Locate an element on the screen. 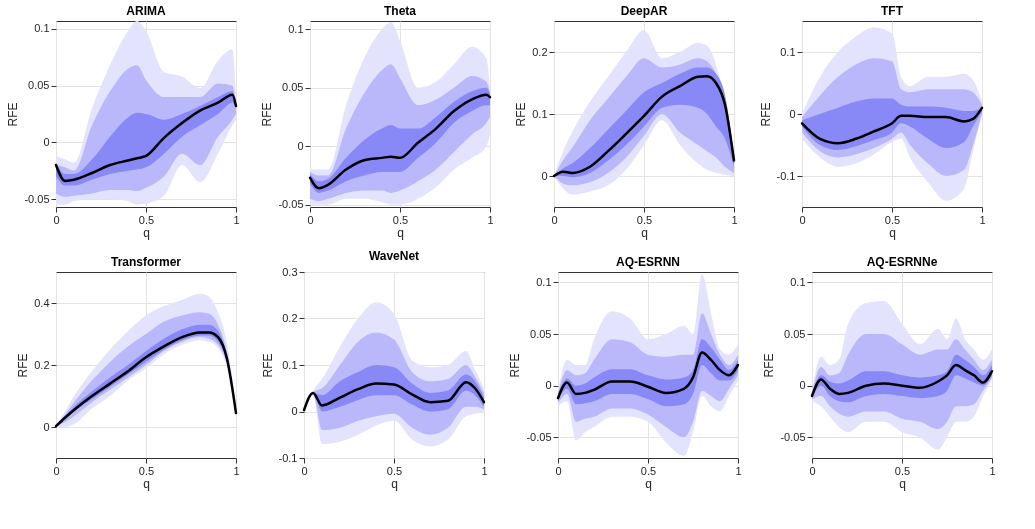 The height and width of the screenshot is (529, 1035). chart-title: AQ-ESRNNe is located at coordinates (902, 262).